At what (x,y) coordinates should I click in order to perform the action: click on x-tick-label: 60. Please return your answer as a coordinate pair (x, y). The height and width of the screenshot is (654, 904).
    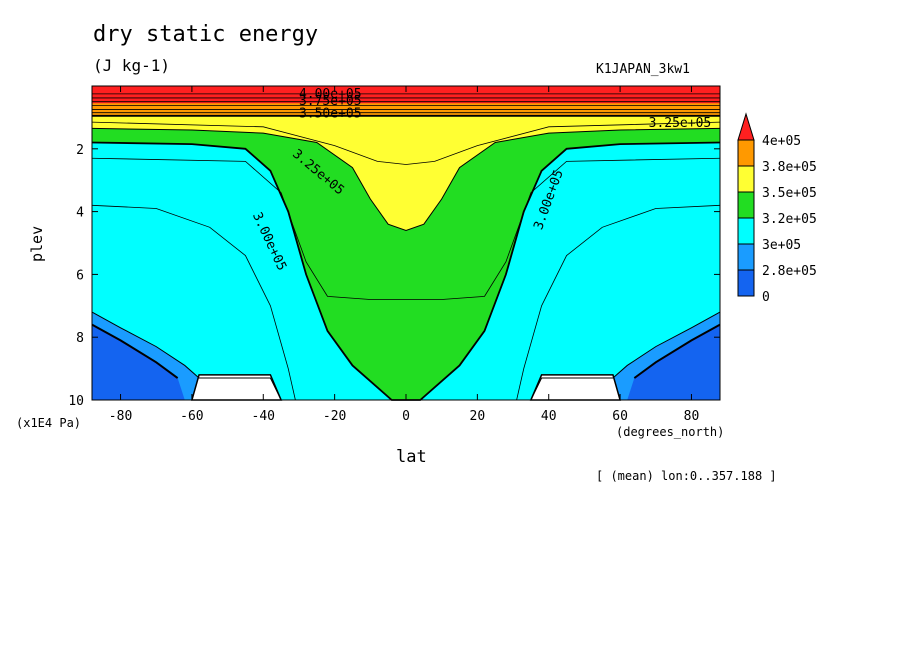
    Looking at the image, I should click on (620, 416).